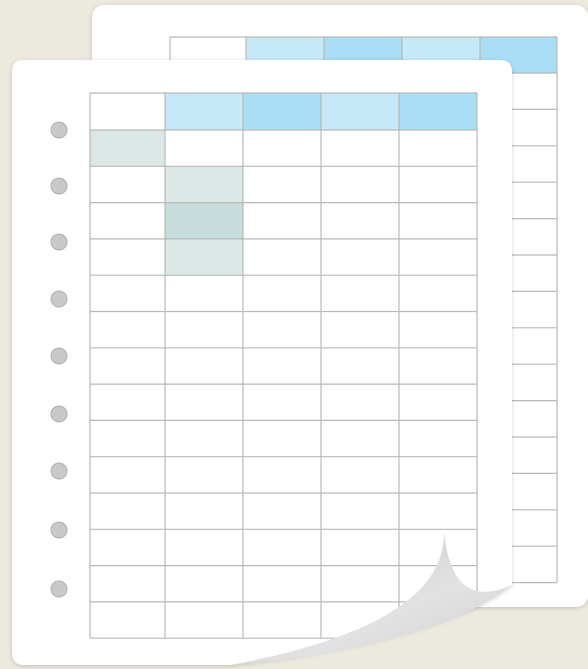 This screenshot has height=669, width=588. Describe the element at coordinates (371, 598) in the screenshot. I see `page-curl` at that location.